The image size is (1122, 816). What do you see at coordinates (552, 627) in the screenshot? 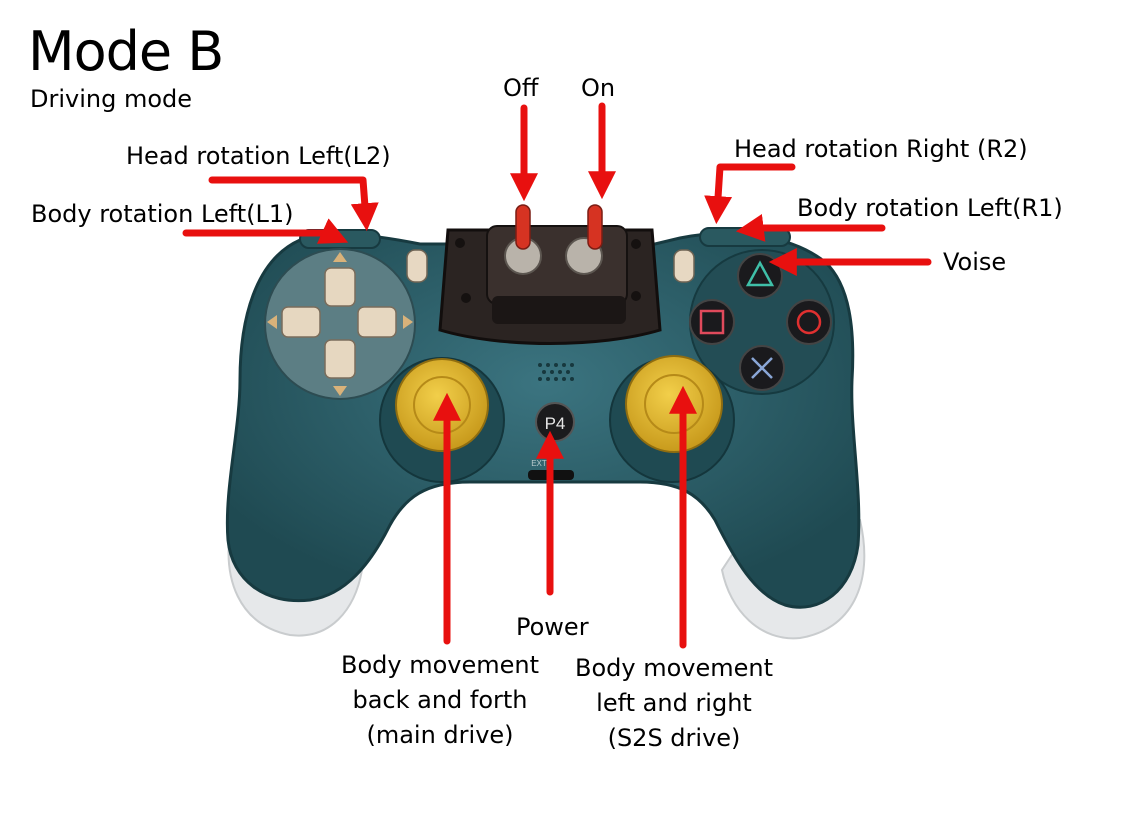
I see `label-power: Power` at bounding box center [552, 627].